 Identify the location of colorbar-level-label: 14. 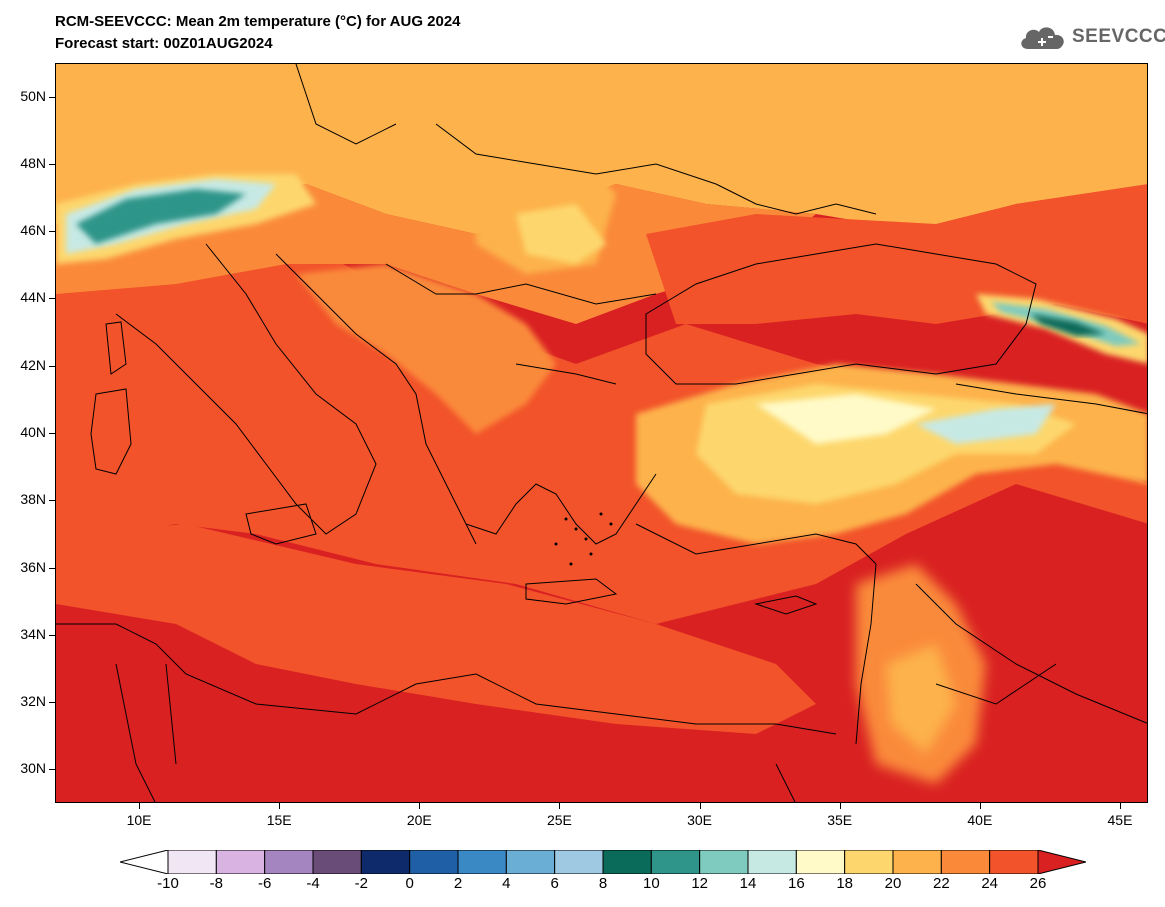
(748, 883).